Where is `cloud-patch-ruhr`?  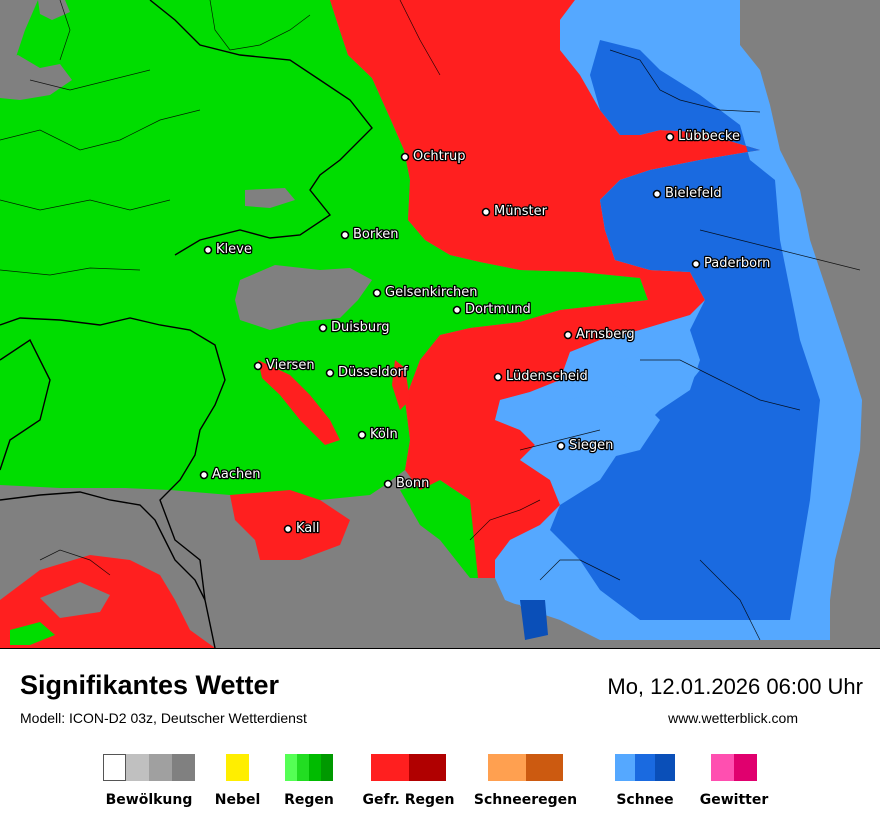
cloud-patch-ruhr is located at coordinates (303, 297).